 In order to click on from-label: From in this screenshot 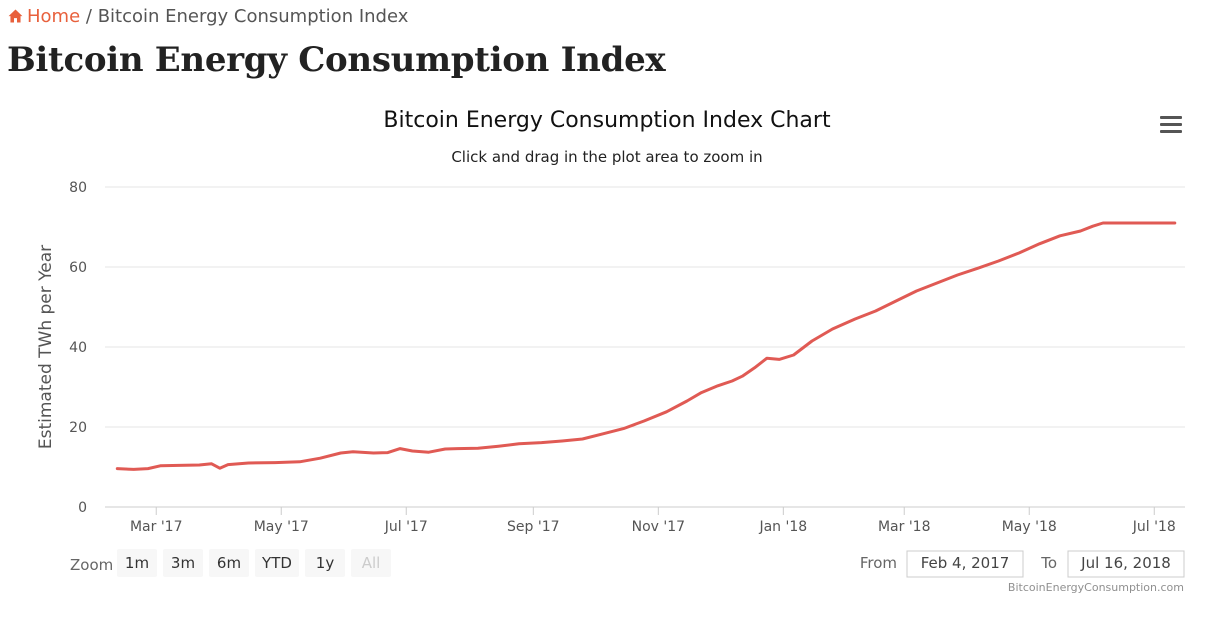, I will do `click(878, 563)`.